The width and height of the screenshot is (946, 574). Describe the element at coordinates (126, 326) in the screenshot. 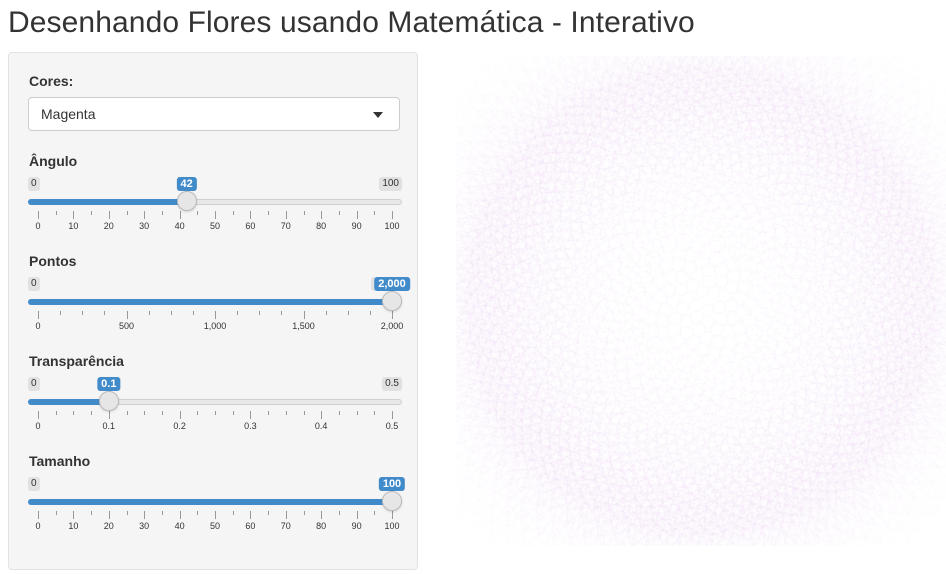

I see `slider-tick-label: 500` at that location.